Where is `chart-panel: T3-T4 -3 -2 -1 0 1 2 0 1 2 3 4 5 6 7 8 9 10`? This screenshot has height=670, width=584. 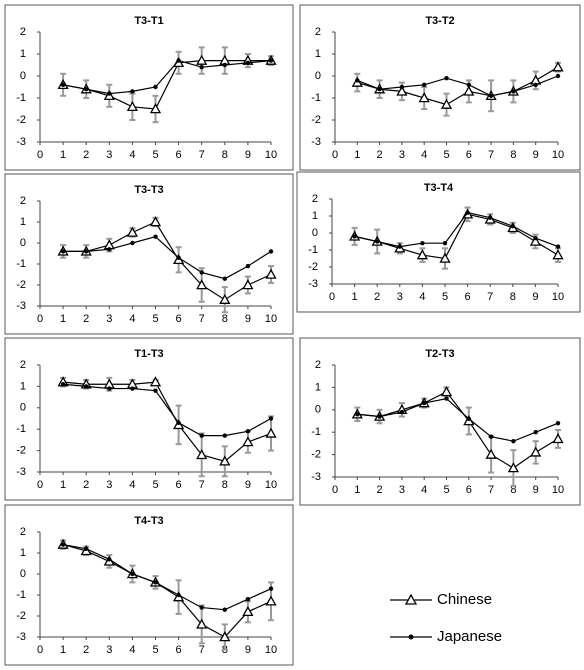 chart-panel: T3-T4 -3 -2 -1 0 1 2 0 1 2 3 4 5 6 7 8 9 10 is located at coordinates (438, 242).